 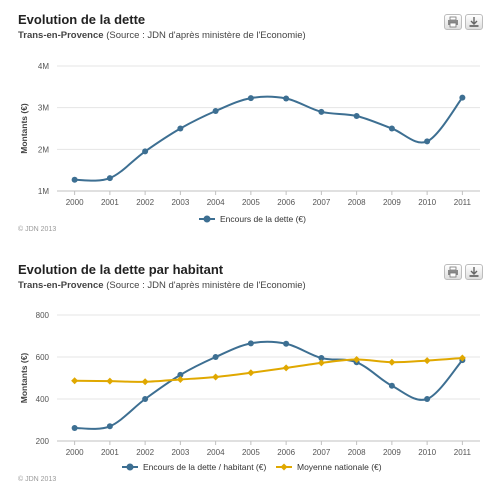 I want to click on y-tick-label: 2M, so click(x=43, y=149).